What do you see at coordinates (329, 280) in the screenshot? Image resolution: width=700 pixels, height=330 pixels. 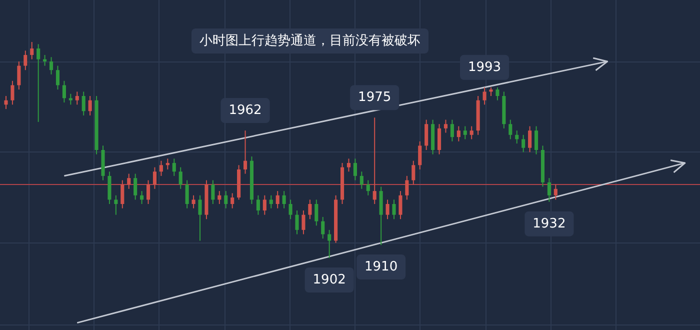 I see `annotation: 1902` at bounding box center [329, 280].